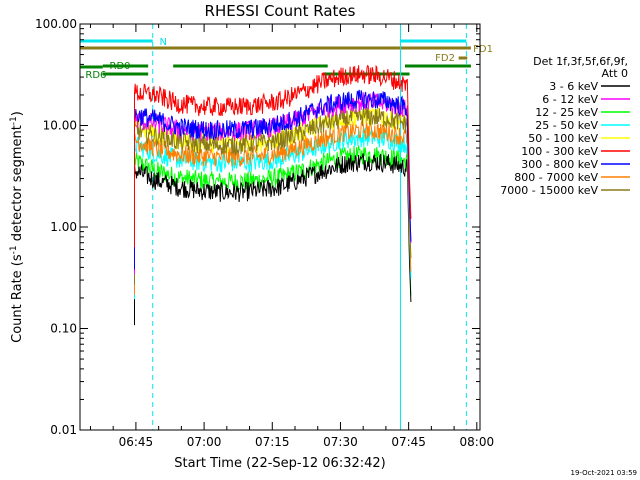  What do you see at coordinates (573, 86) in the screenshot?
I see `legend-label-3-6-kev: 3 - 6 keV` at bounding box center [573, 86].